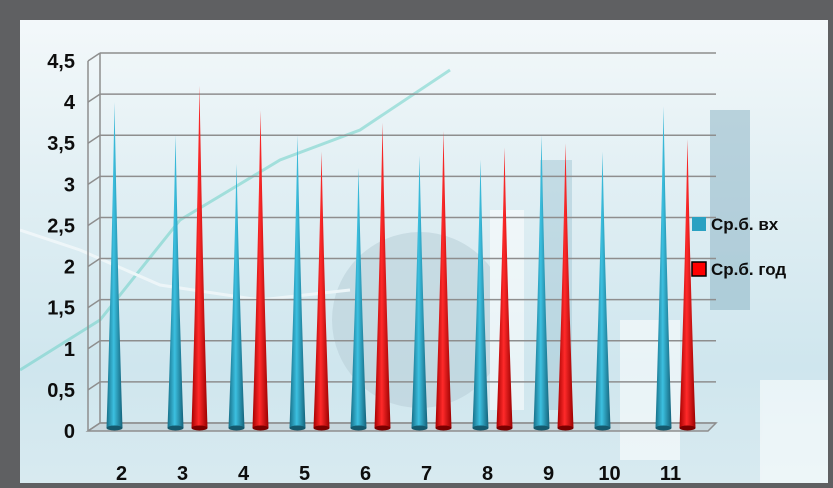 The image size is (833, 488). What do you see at coordinates (487, 473) in the screenshot?
I see `x-tick-label: 8` at bounding box center [487, 473].